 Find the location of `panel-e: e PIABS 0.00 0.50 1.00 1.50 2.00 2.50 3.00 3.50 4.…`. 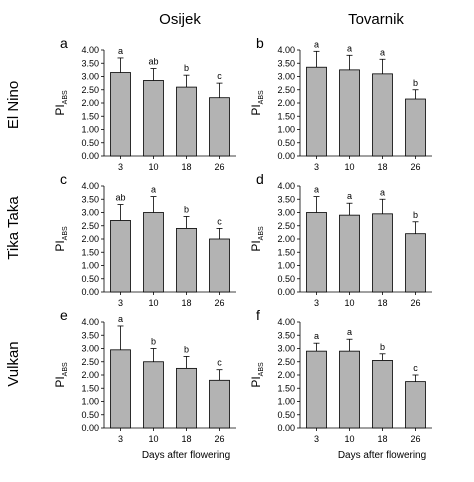

panel-e: e PIABS 0.00 0.50 1.00 1.50 2.00 2.50 3.00 3.50 4.… is located at coordinates (144, 375).